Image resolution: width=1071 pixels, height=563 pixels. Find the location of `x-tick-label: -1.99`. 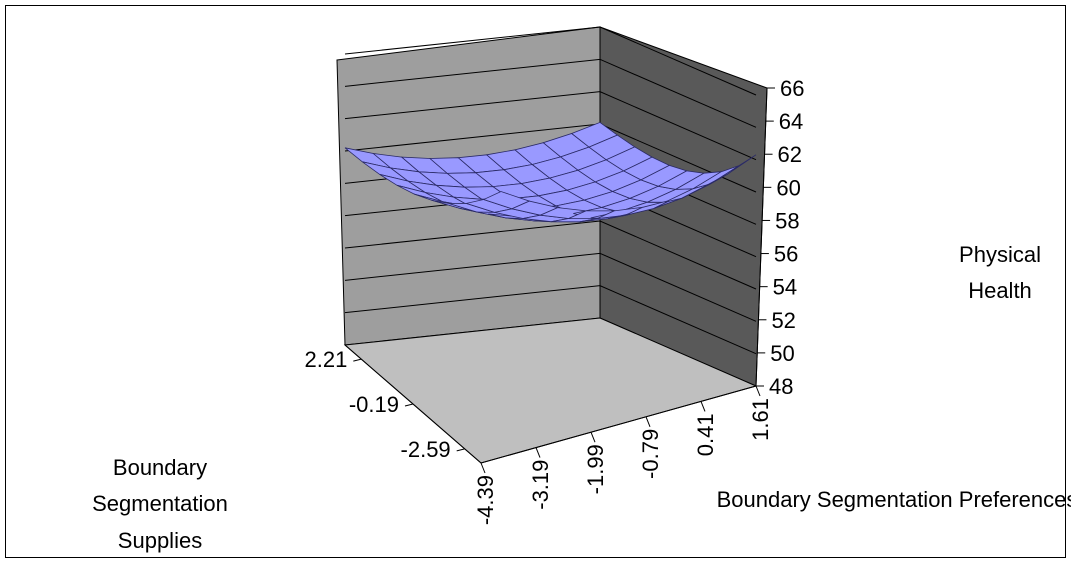

x-tick-label: -1.99 is located at coordinates (595, 469).